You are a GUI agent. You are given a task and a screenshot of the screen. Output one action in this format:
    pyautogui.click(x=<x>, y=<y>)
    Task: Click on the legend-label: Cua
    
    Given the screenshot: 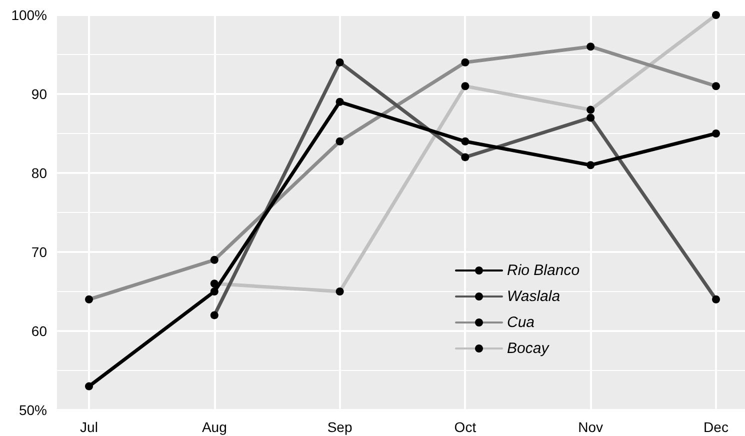 What is the action you would take?
    pyautogui.click(x=521, y=322)
    